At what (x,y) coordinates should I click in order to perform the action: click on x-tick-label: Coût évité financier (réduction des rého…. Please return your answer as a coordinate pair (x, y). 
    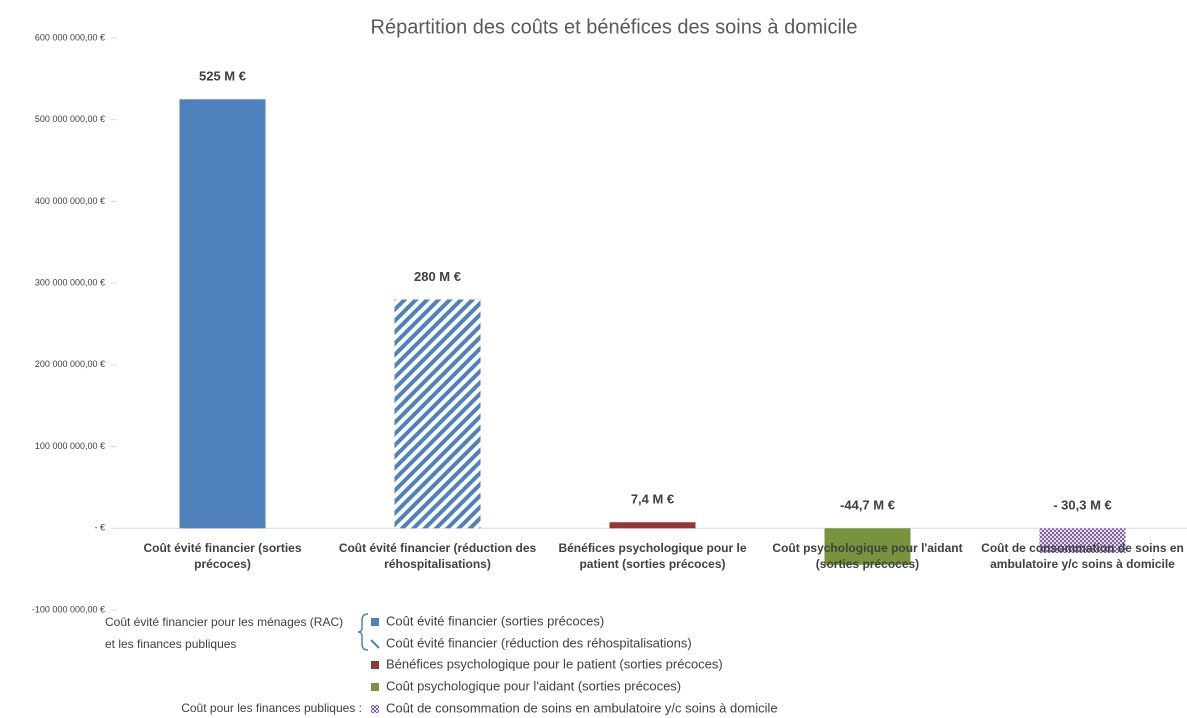
    Looking at the image, I should click on (437, 556).